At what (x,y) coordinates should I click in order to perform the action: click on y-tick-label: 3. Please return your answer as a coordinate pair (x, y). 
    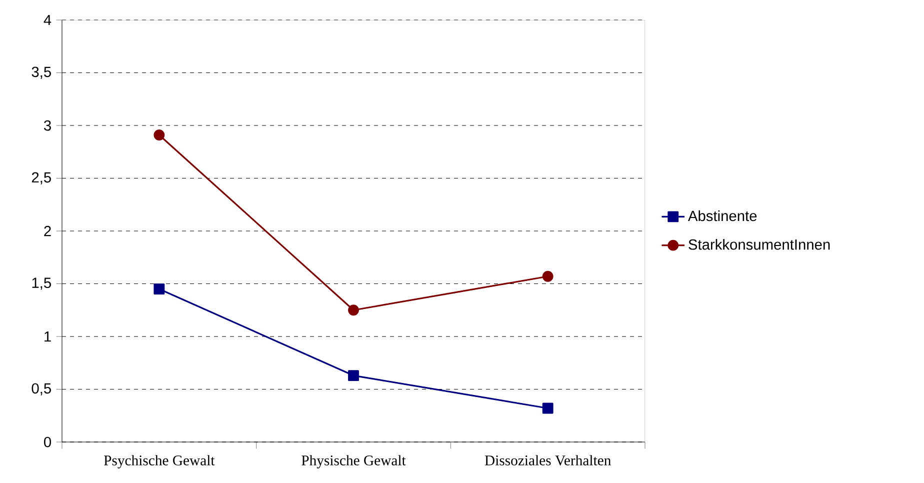
    Looking at the image, I should click on (47, 125).